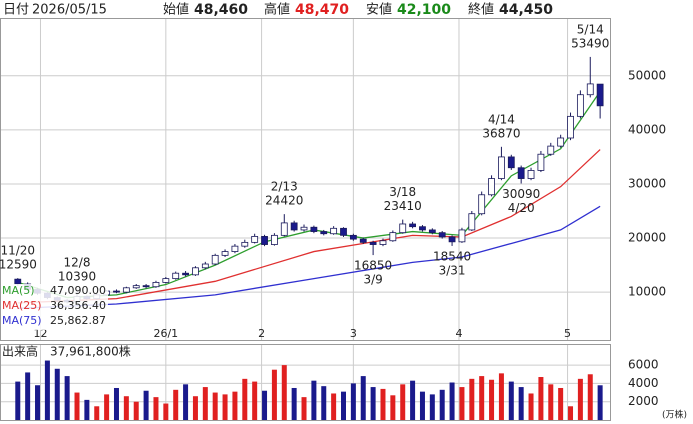  I want to click on y-tick-label: 20000, so click(647, 238).